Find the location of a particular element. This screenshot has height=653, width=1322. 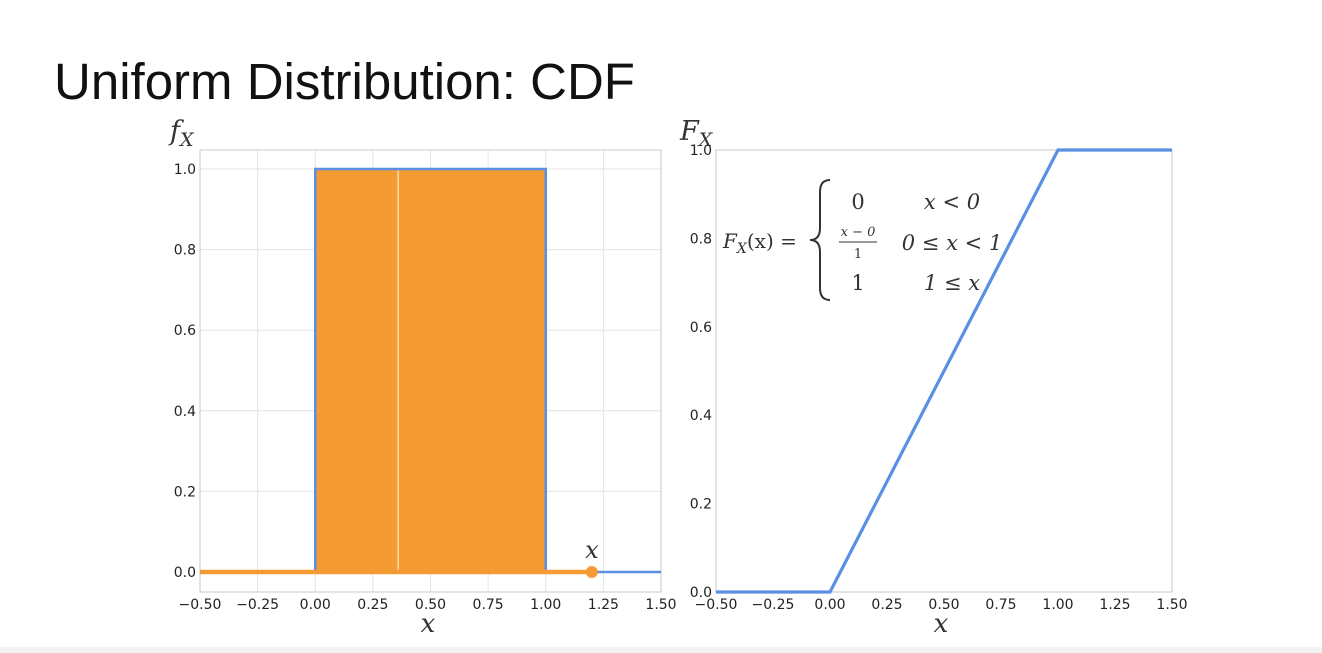

case-condition: 1 ≤ x is located at coordinates (952, 283).